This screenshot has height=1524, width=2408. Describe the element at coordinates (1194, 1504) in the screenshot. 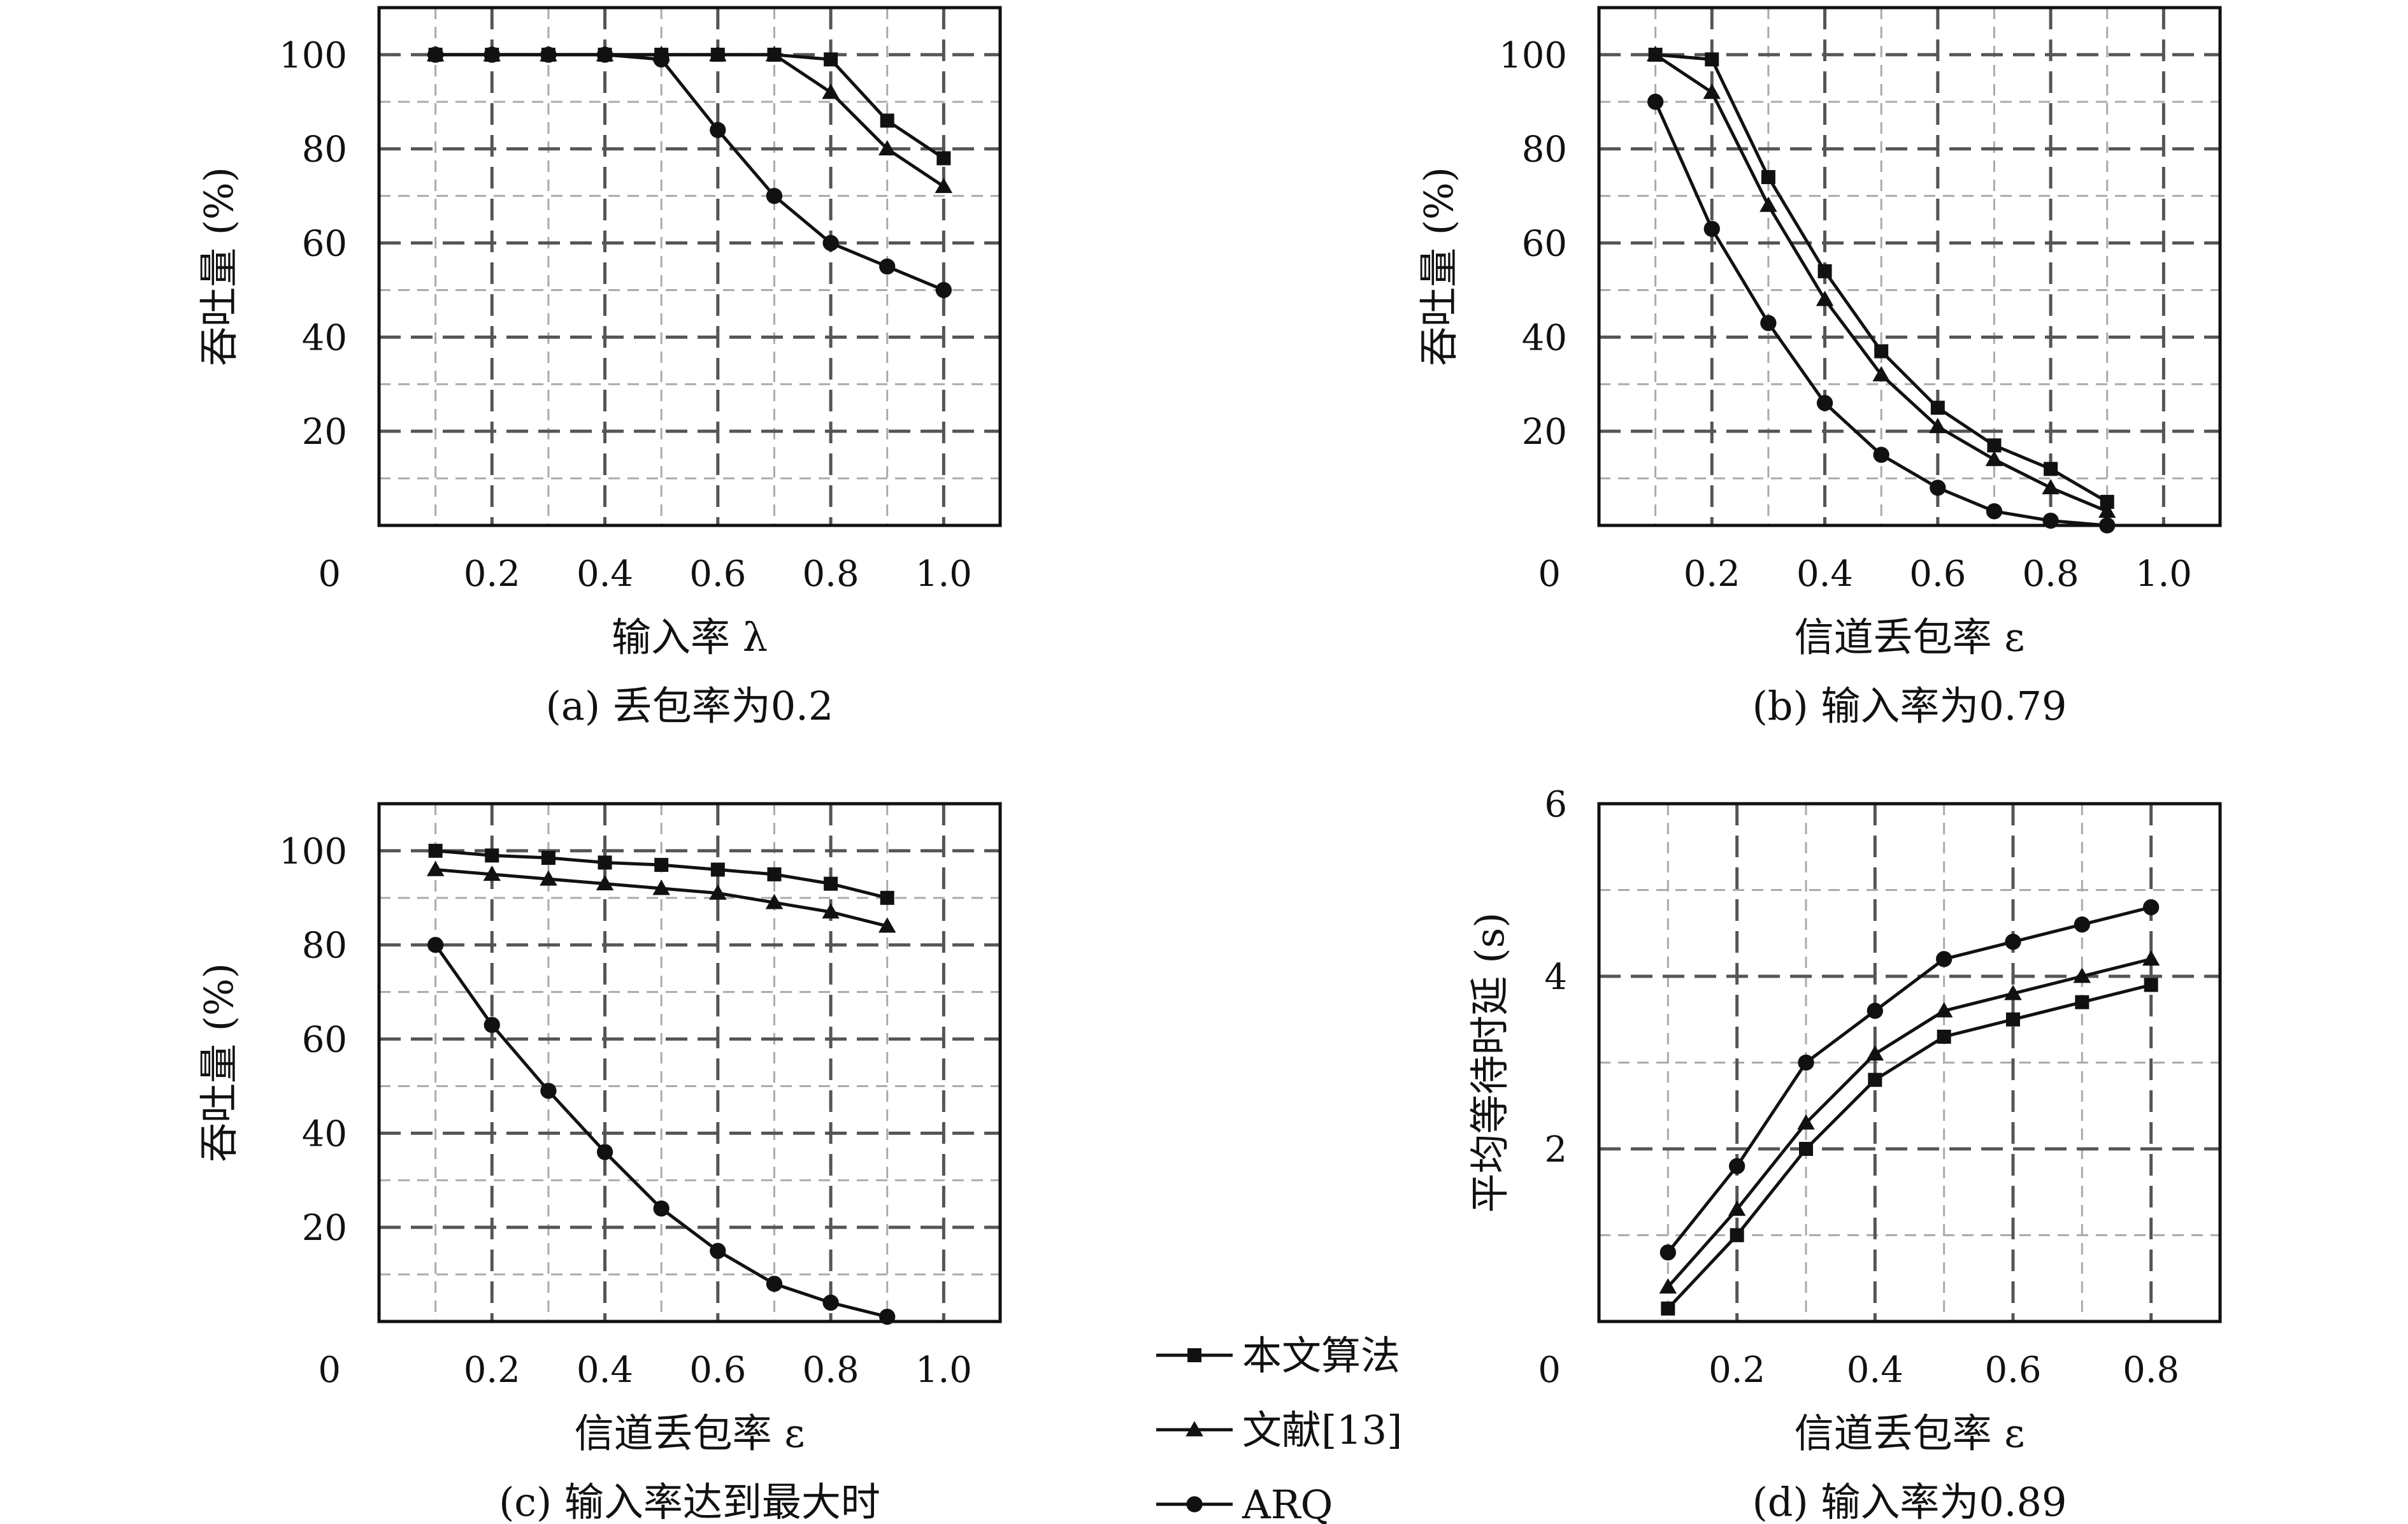

I see `legend-marker-circle` at that location.